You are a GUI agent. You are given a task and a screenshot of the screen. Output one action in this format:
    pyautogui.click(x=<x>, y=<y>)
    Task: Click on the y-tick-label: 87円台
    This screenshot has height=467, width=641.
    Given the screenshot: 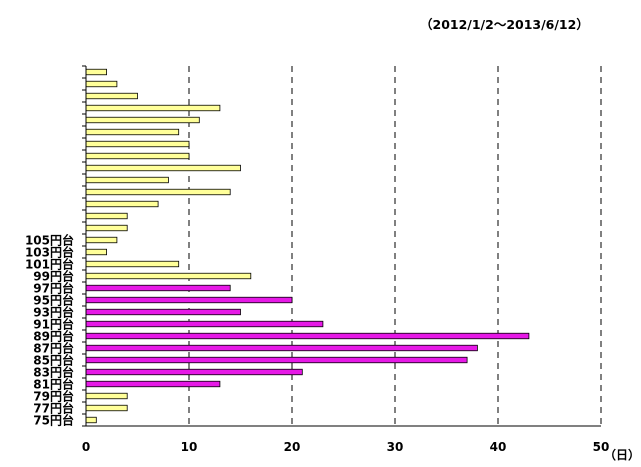 What is the action you would take?
    pyautogui.click(x=53, y=348)
    